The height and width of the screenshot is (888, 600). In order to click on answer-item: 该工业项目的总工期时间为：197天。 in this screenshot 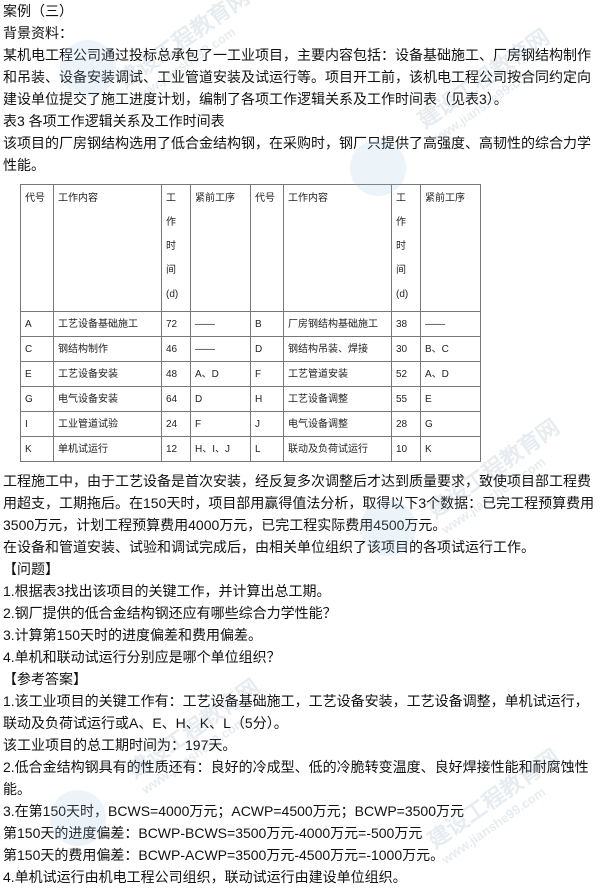, I will do `click(120, 745)`.